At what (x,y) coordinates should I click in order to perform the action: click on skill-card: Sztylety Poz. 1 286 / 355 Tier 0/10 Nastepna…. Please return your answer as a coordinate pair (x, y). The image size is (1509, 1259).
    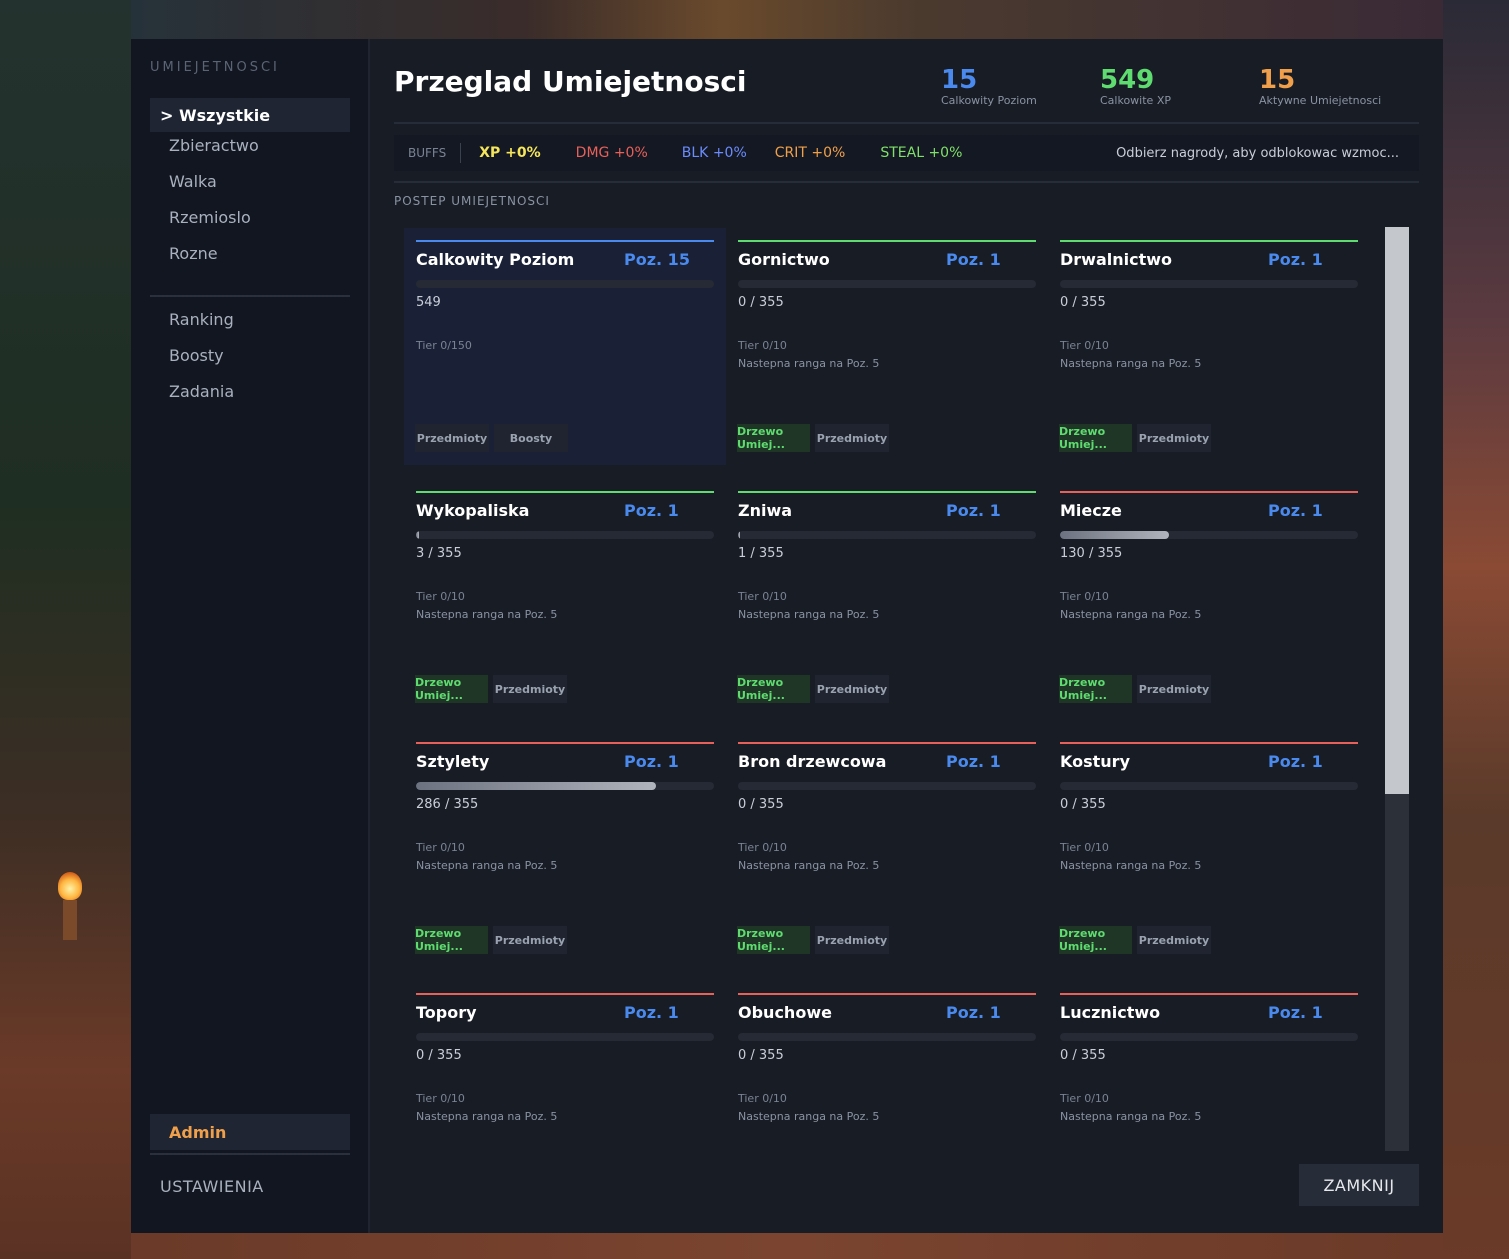
    Looking at the image, I should click on (565, 848).